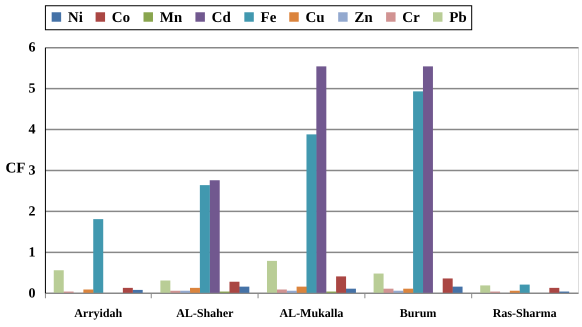  I want to click on x-tick-label: AL-Mukalla, so click(312, 313).